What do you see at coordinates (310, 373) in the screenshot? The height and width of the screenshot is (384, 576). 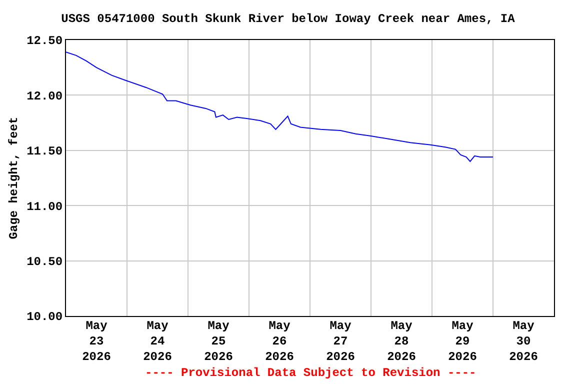 I see `text: ---- Provisional Data Subject to Revision ----` at bounding box center [310, 373].